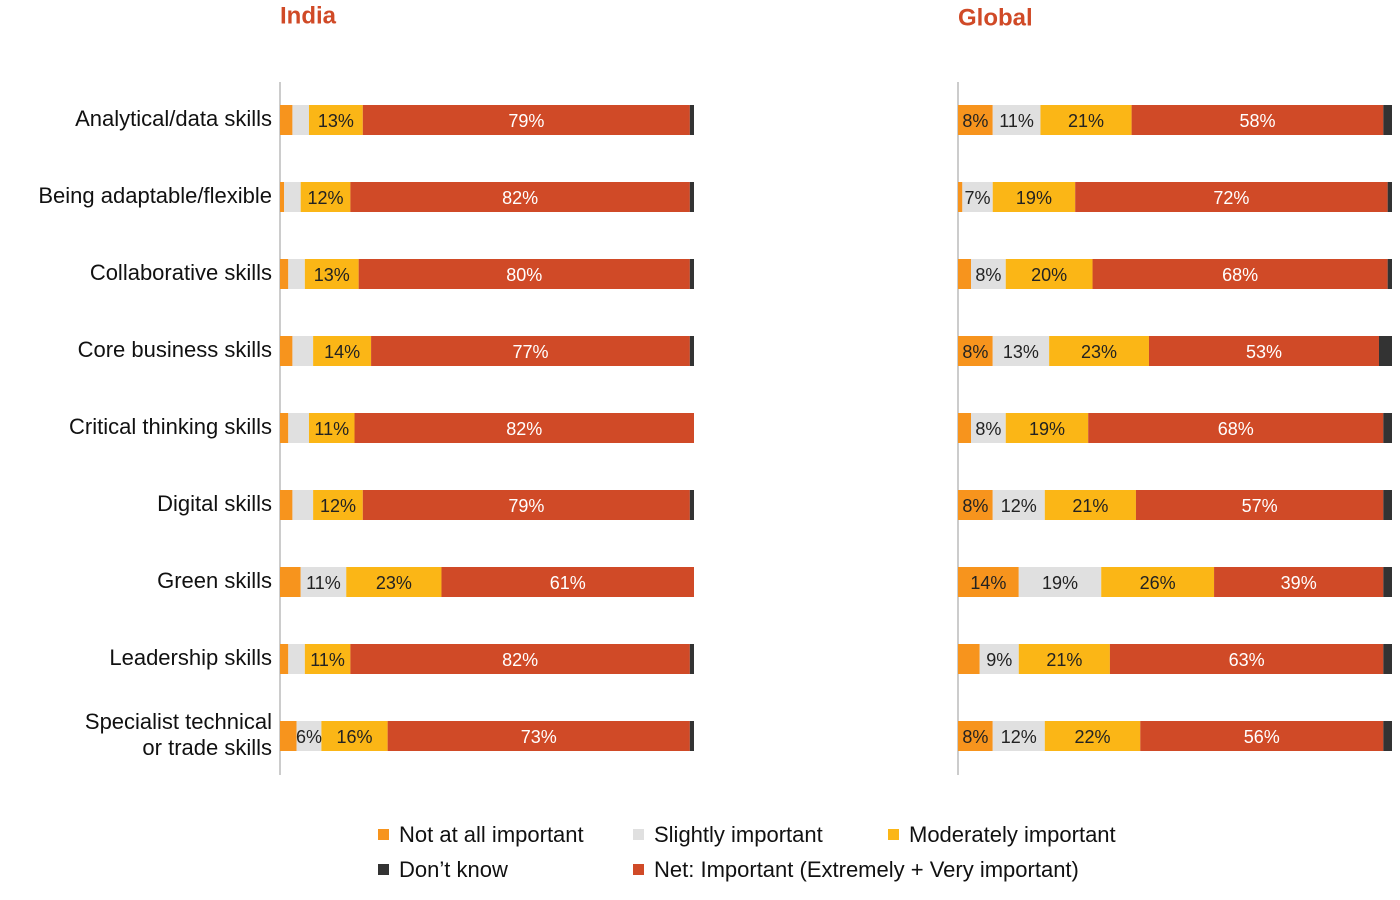  Describe the element at coordinates (173, 118) in the screenshot. I see `category-label: Analytical/data skills` at that location.